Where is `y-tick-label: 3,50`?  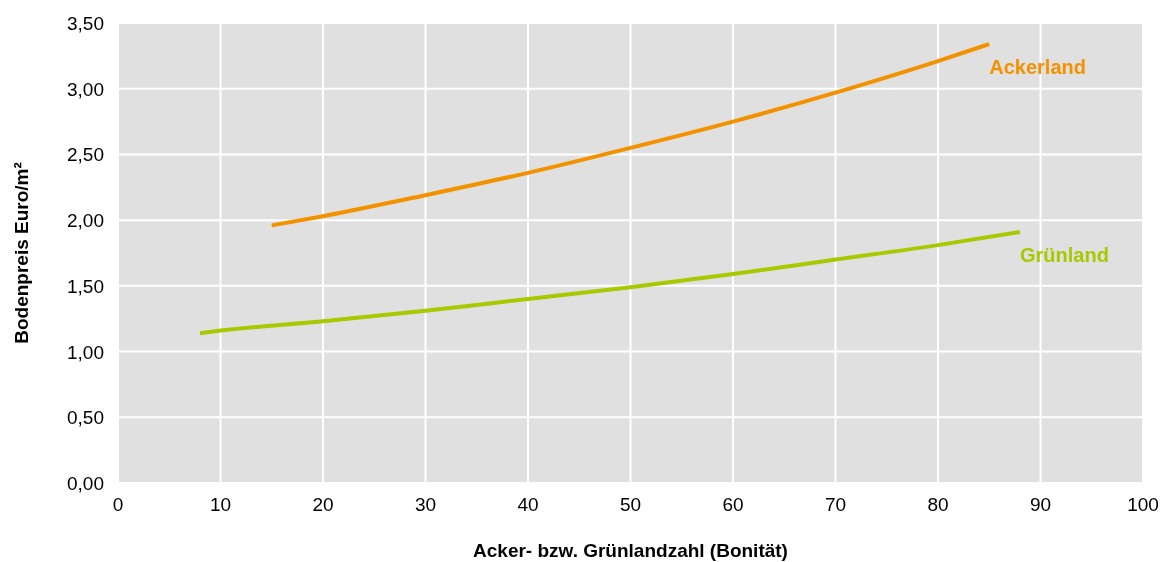 y-tick-label: 3,50 is located at coordinates (85, 23).